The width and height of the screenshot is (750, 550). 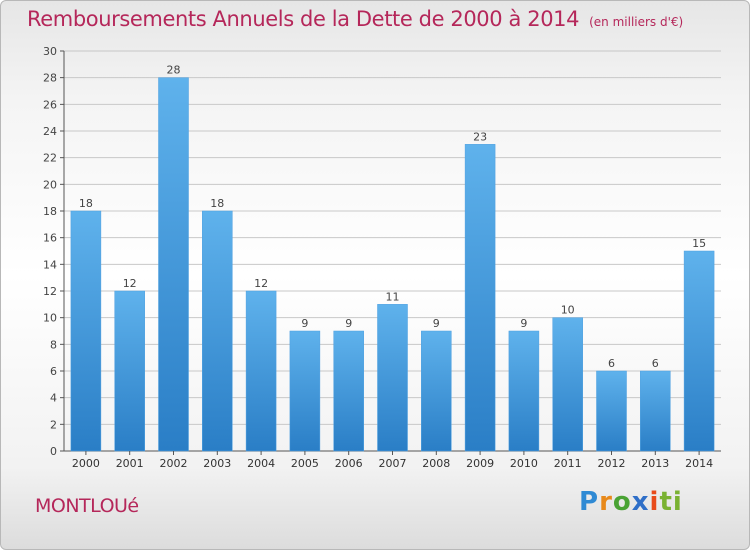 What do you see at coordinates (50, 131) in the screenshot?
I see `y-tick-label: 24` at bounding box center [50, 131].